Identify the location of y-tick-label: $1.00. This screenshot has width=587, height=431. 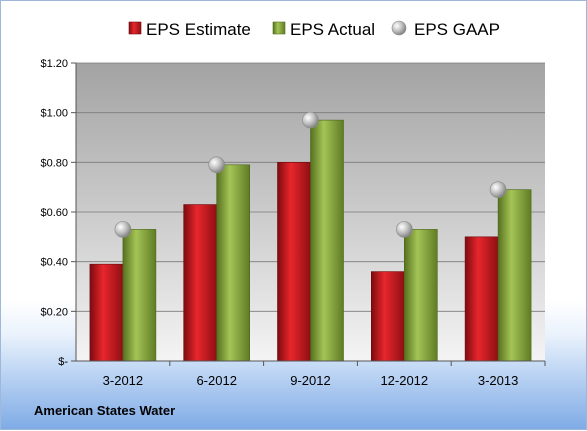
(54, 114).